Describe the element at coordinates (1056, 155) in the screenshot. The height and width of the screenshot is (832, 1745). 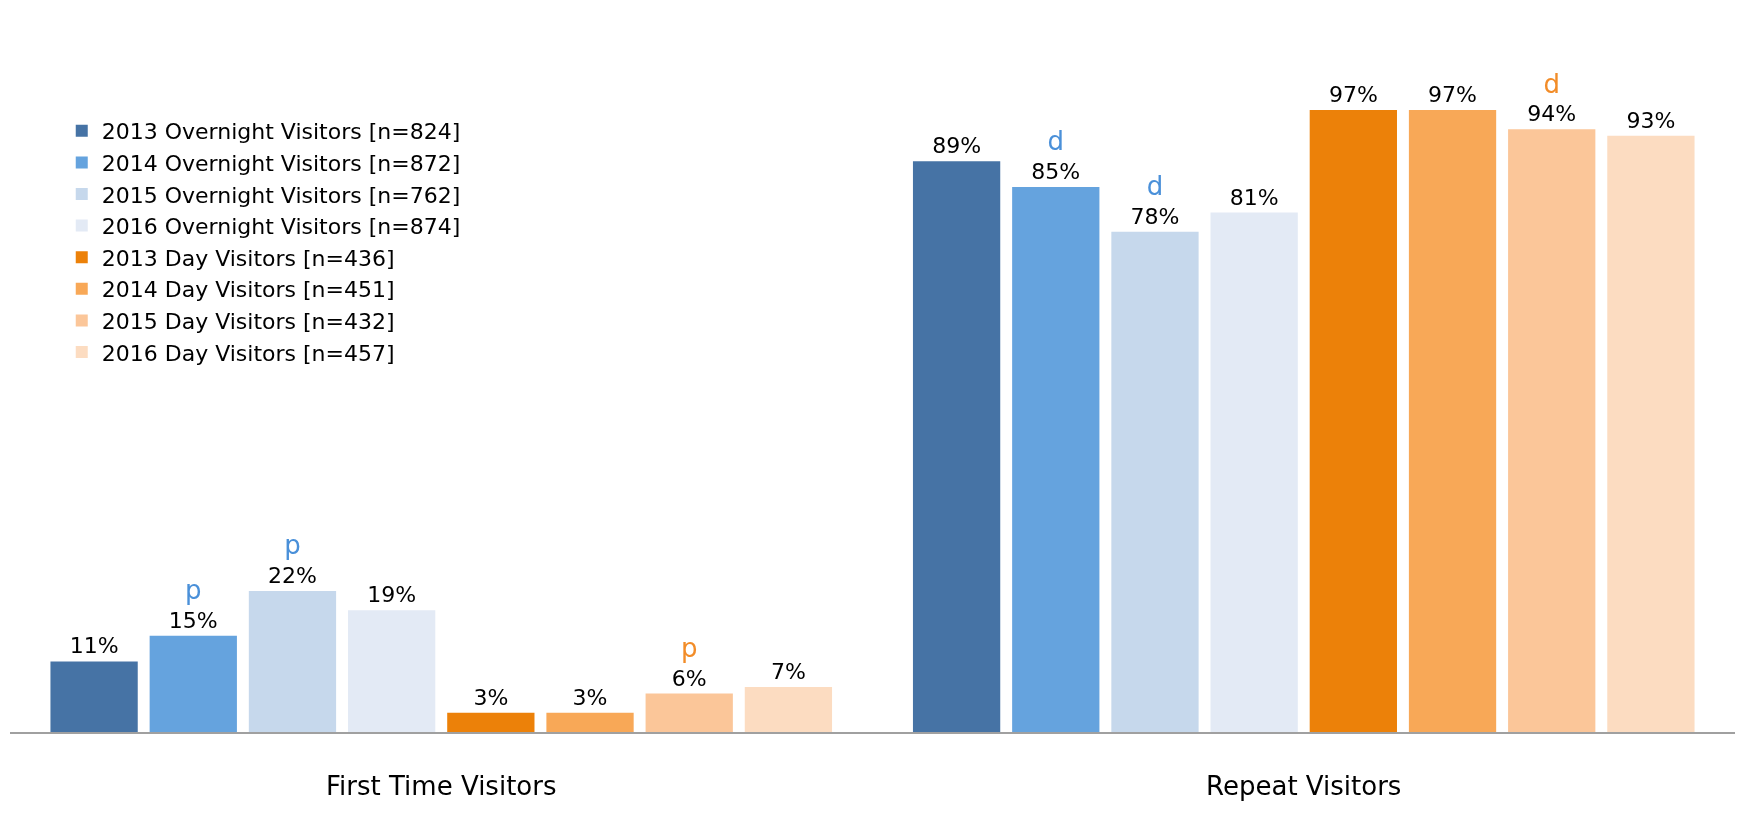
I see `data-label: d 85%` at that location.